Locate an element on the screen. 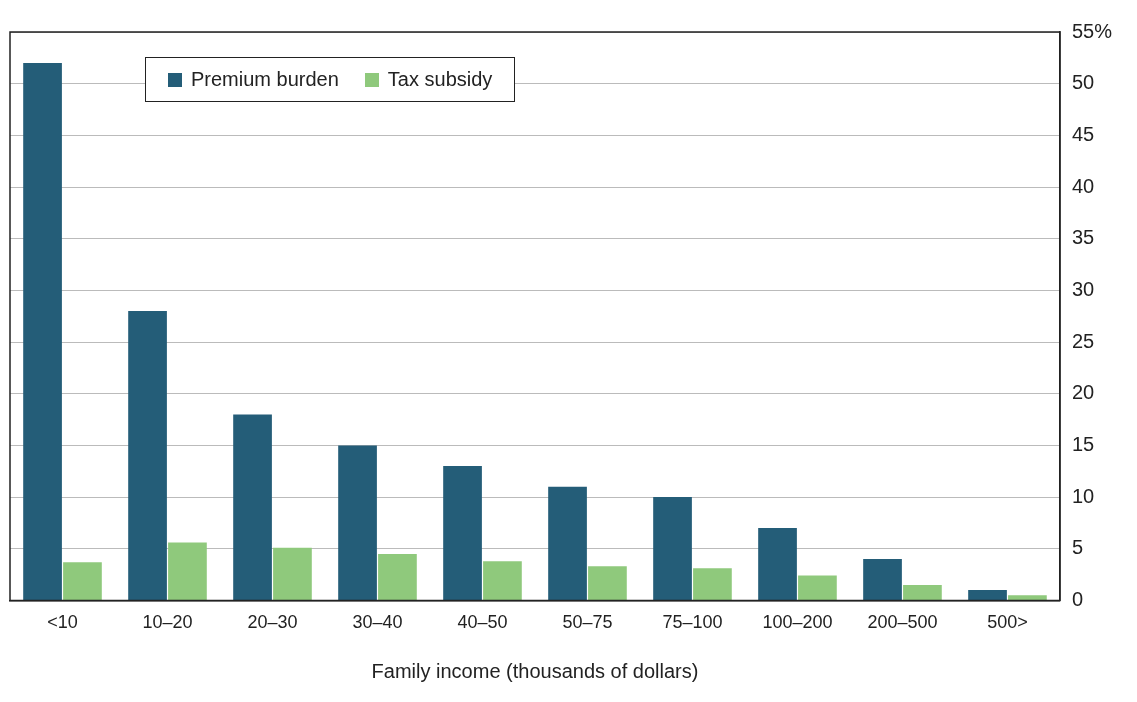 This screenshot has width=1137, height=702. x-tick-label: 75–100 is located at coordinates (692, 622).